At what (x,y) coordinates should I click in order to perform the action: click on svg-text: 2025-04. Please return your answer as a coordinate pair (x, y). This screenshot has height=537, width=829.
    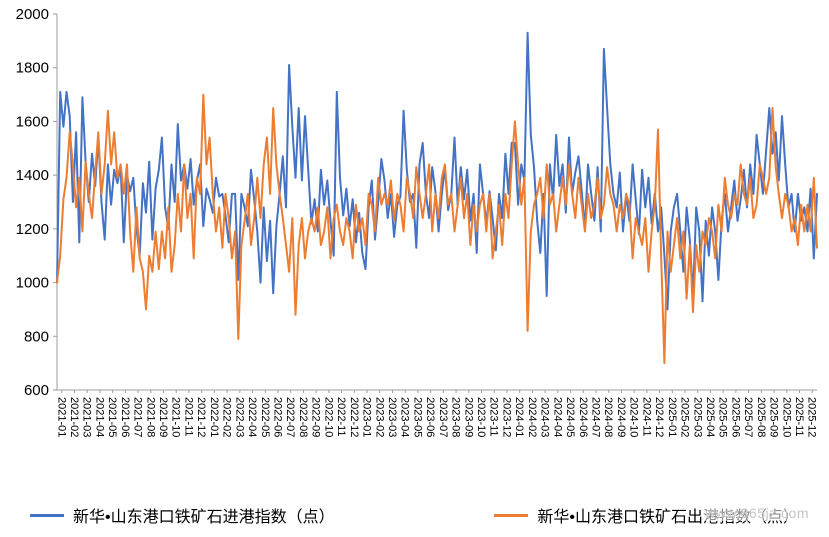
    Looking at the image, I should click on (710, 417).